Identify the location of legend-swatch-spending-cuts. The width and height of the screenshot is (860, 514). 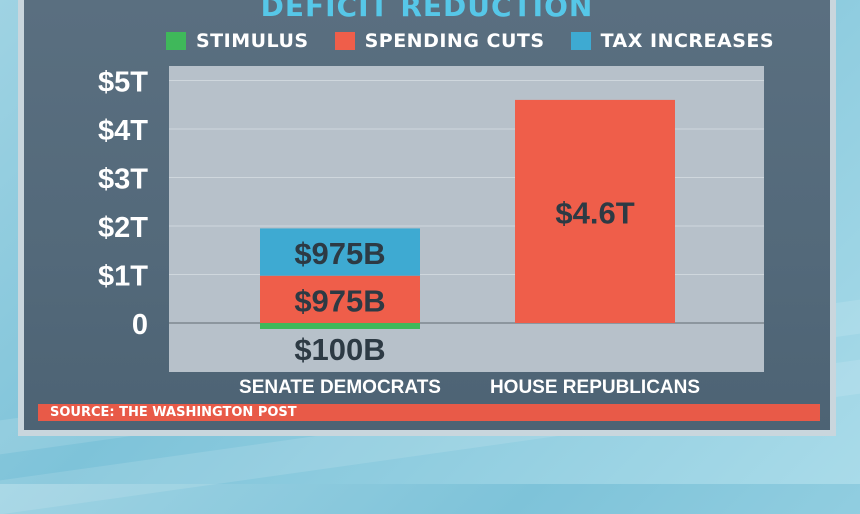
(344, 41).